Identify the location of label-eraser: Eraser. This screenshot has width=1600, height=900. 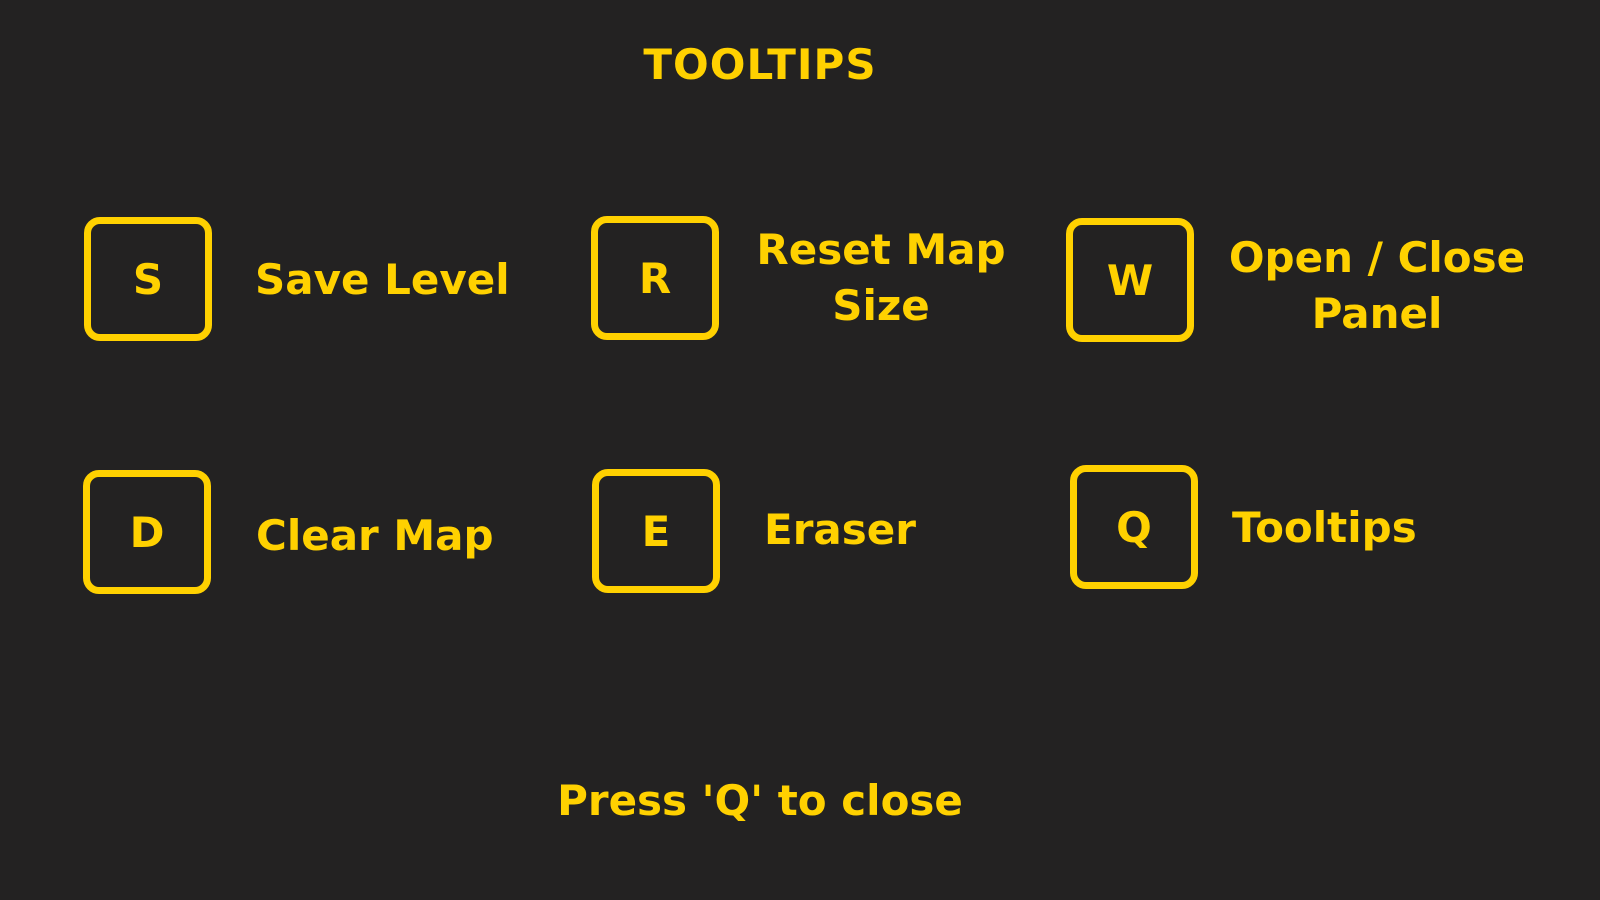
(840, 529).